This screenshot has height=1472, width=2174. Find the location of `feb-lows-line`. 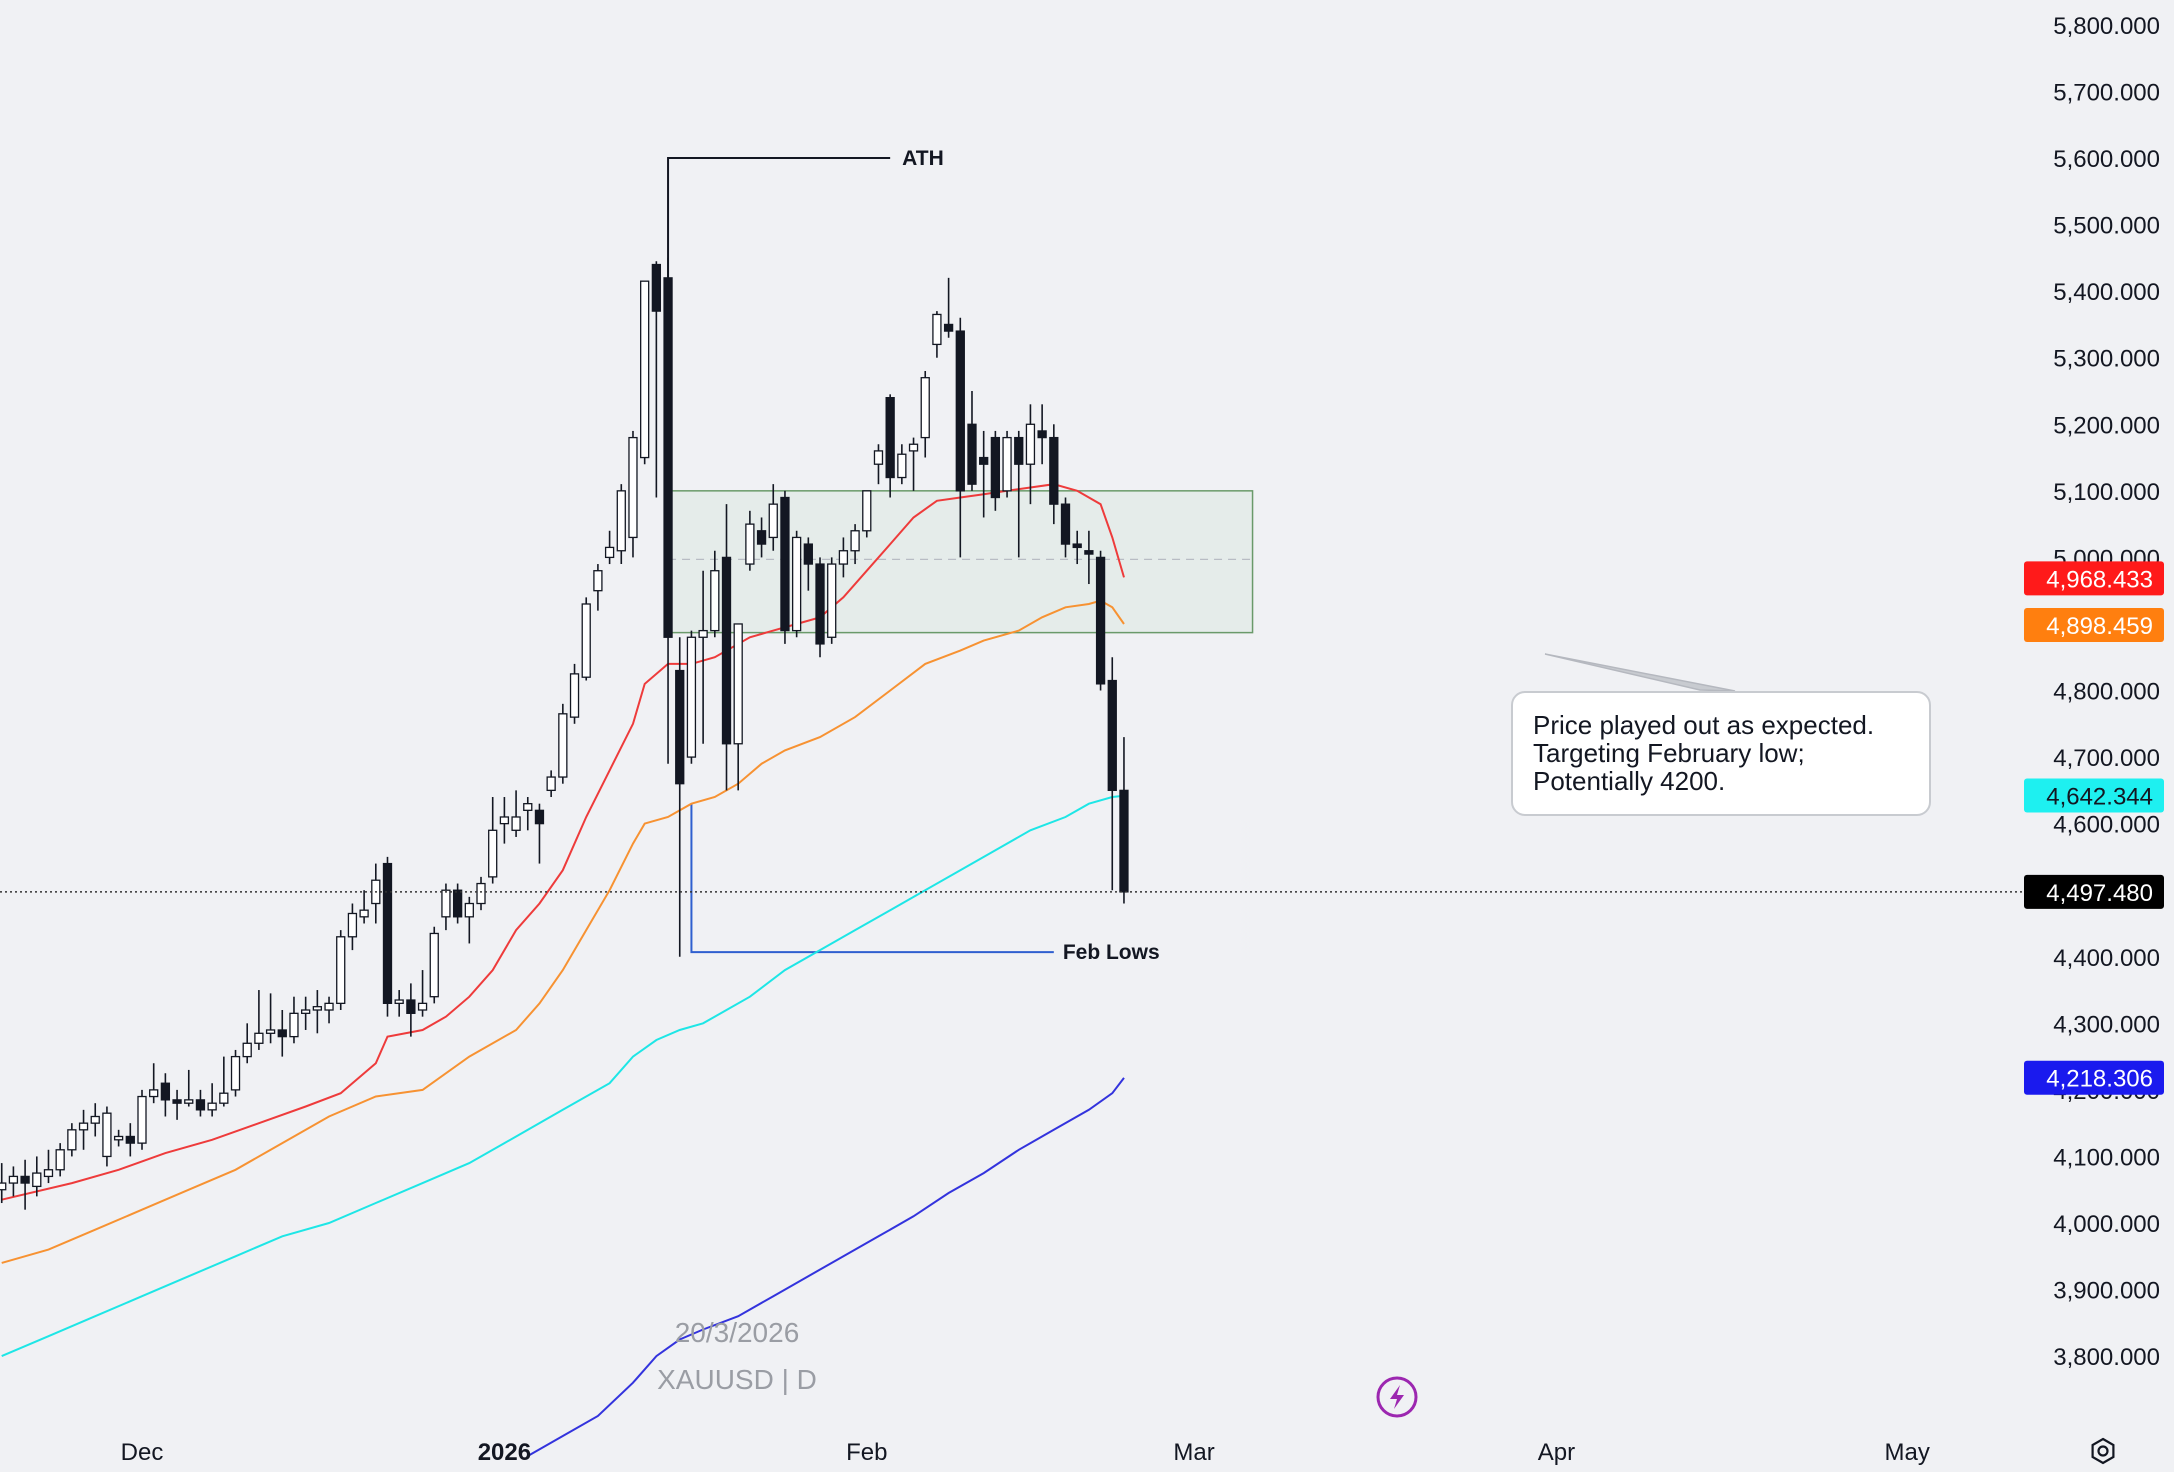

feb-lows-line is located at coordinates (872, 878).